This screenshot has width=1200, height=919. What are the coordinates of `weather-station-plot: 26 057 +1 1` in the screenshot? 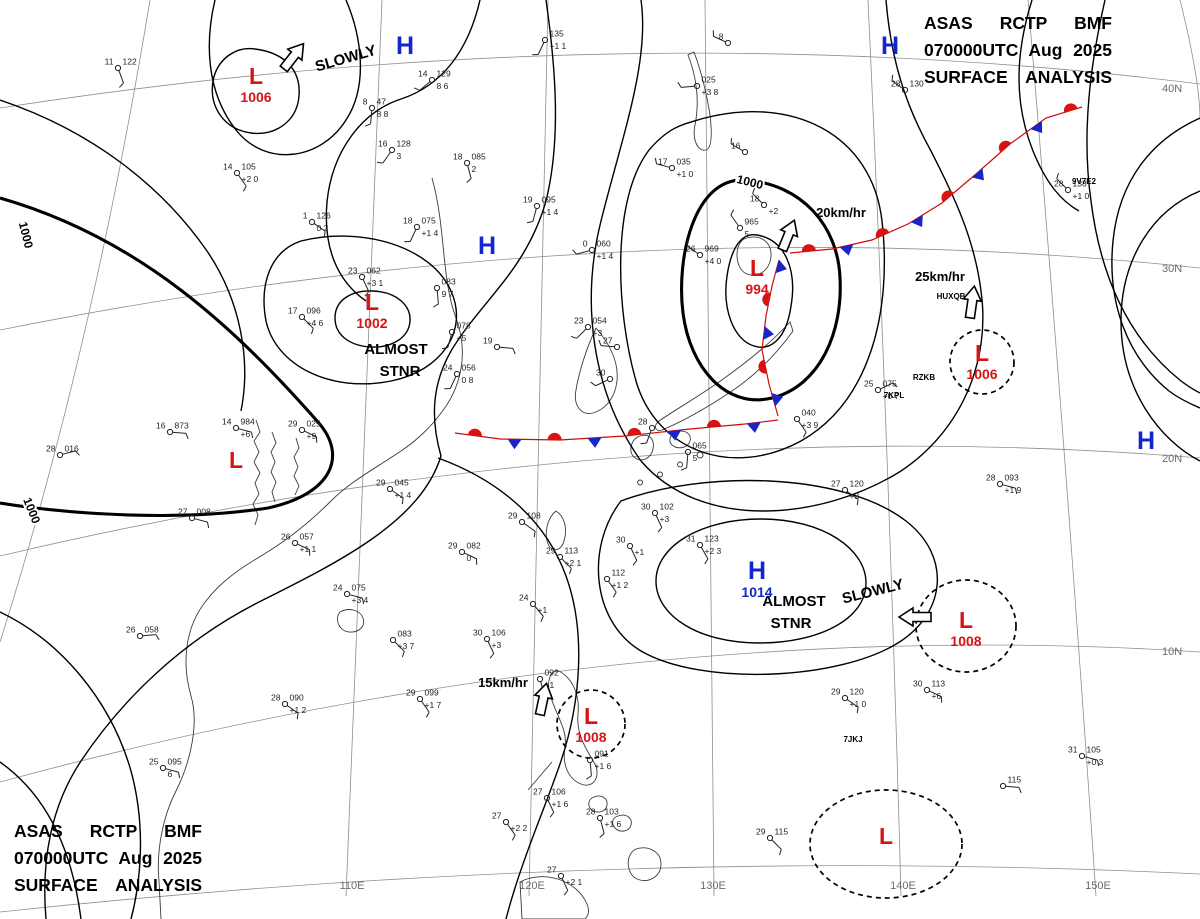 It's located at (299, 544).